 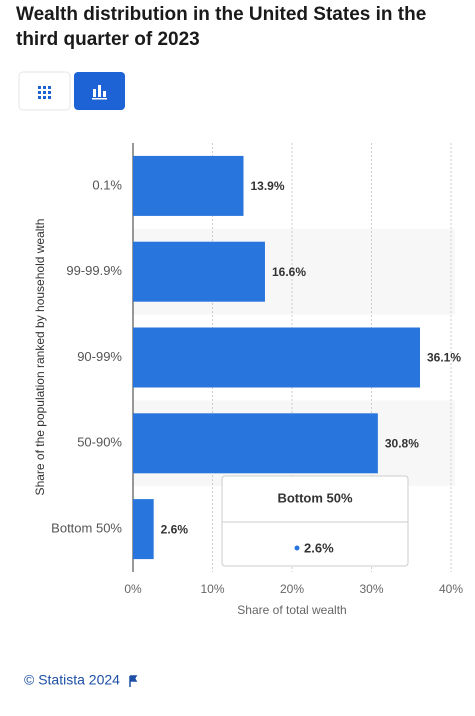 What do you see at coordinates (44, 92) in the screenshot?
I see `table-icon` at bounding box center [44, 92].